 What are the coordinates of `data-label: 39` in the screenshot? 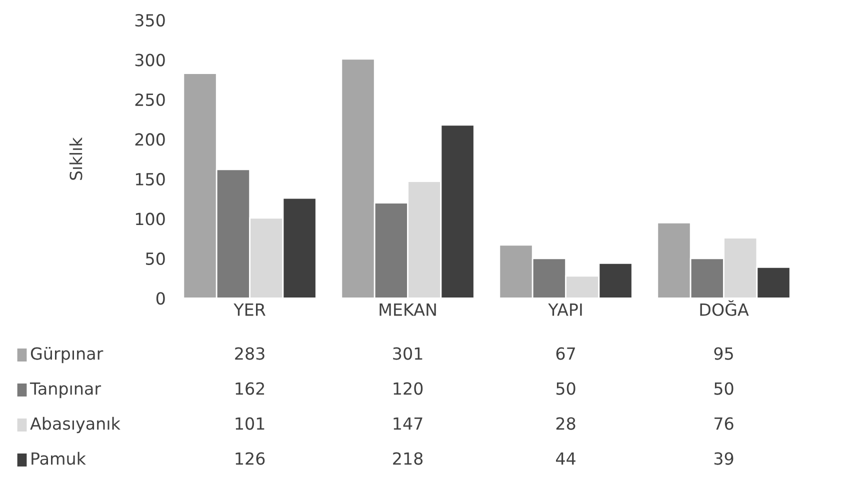 It's located at (724, 458).